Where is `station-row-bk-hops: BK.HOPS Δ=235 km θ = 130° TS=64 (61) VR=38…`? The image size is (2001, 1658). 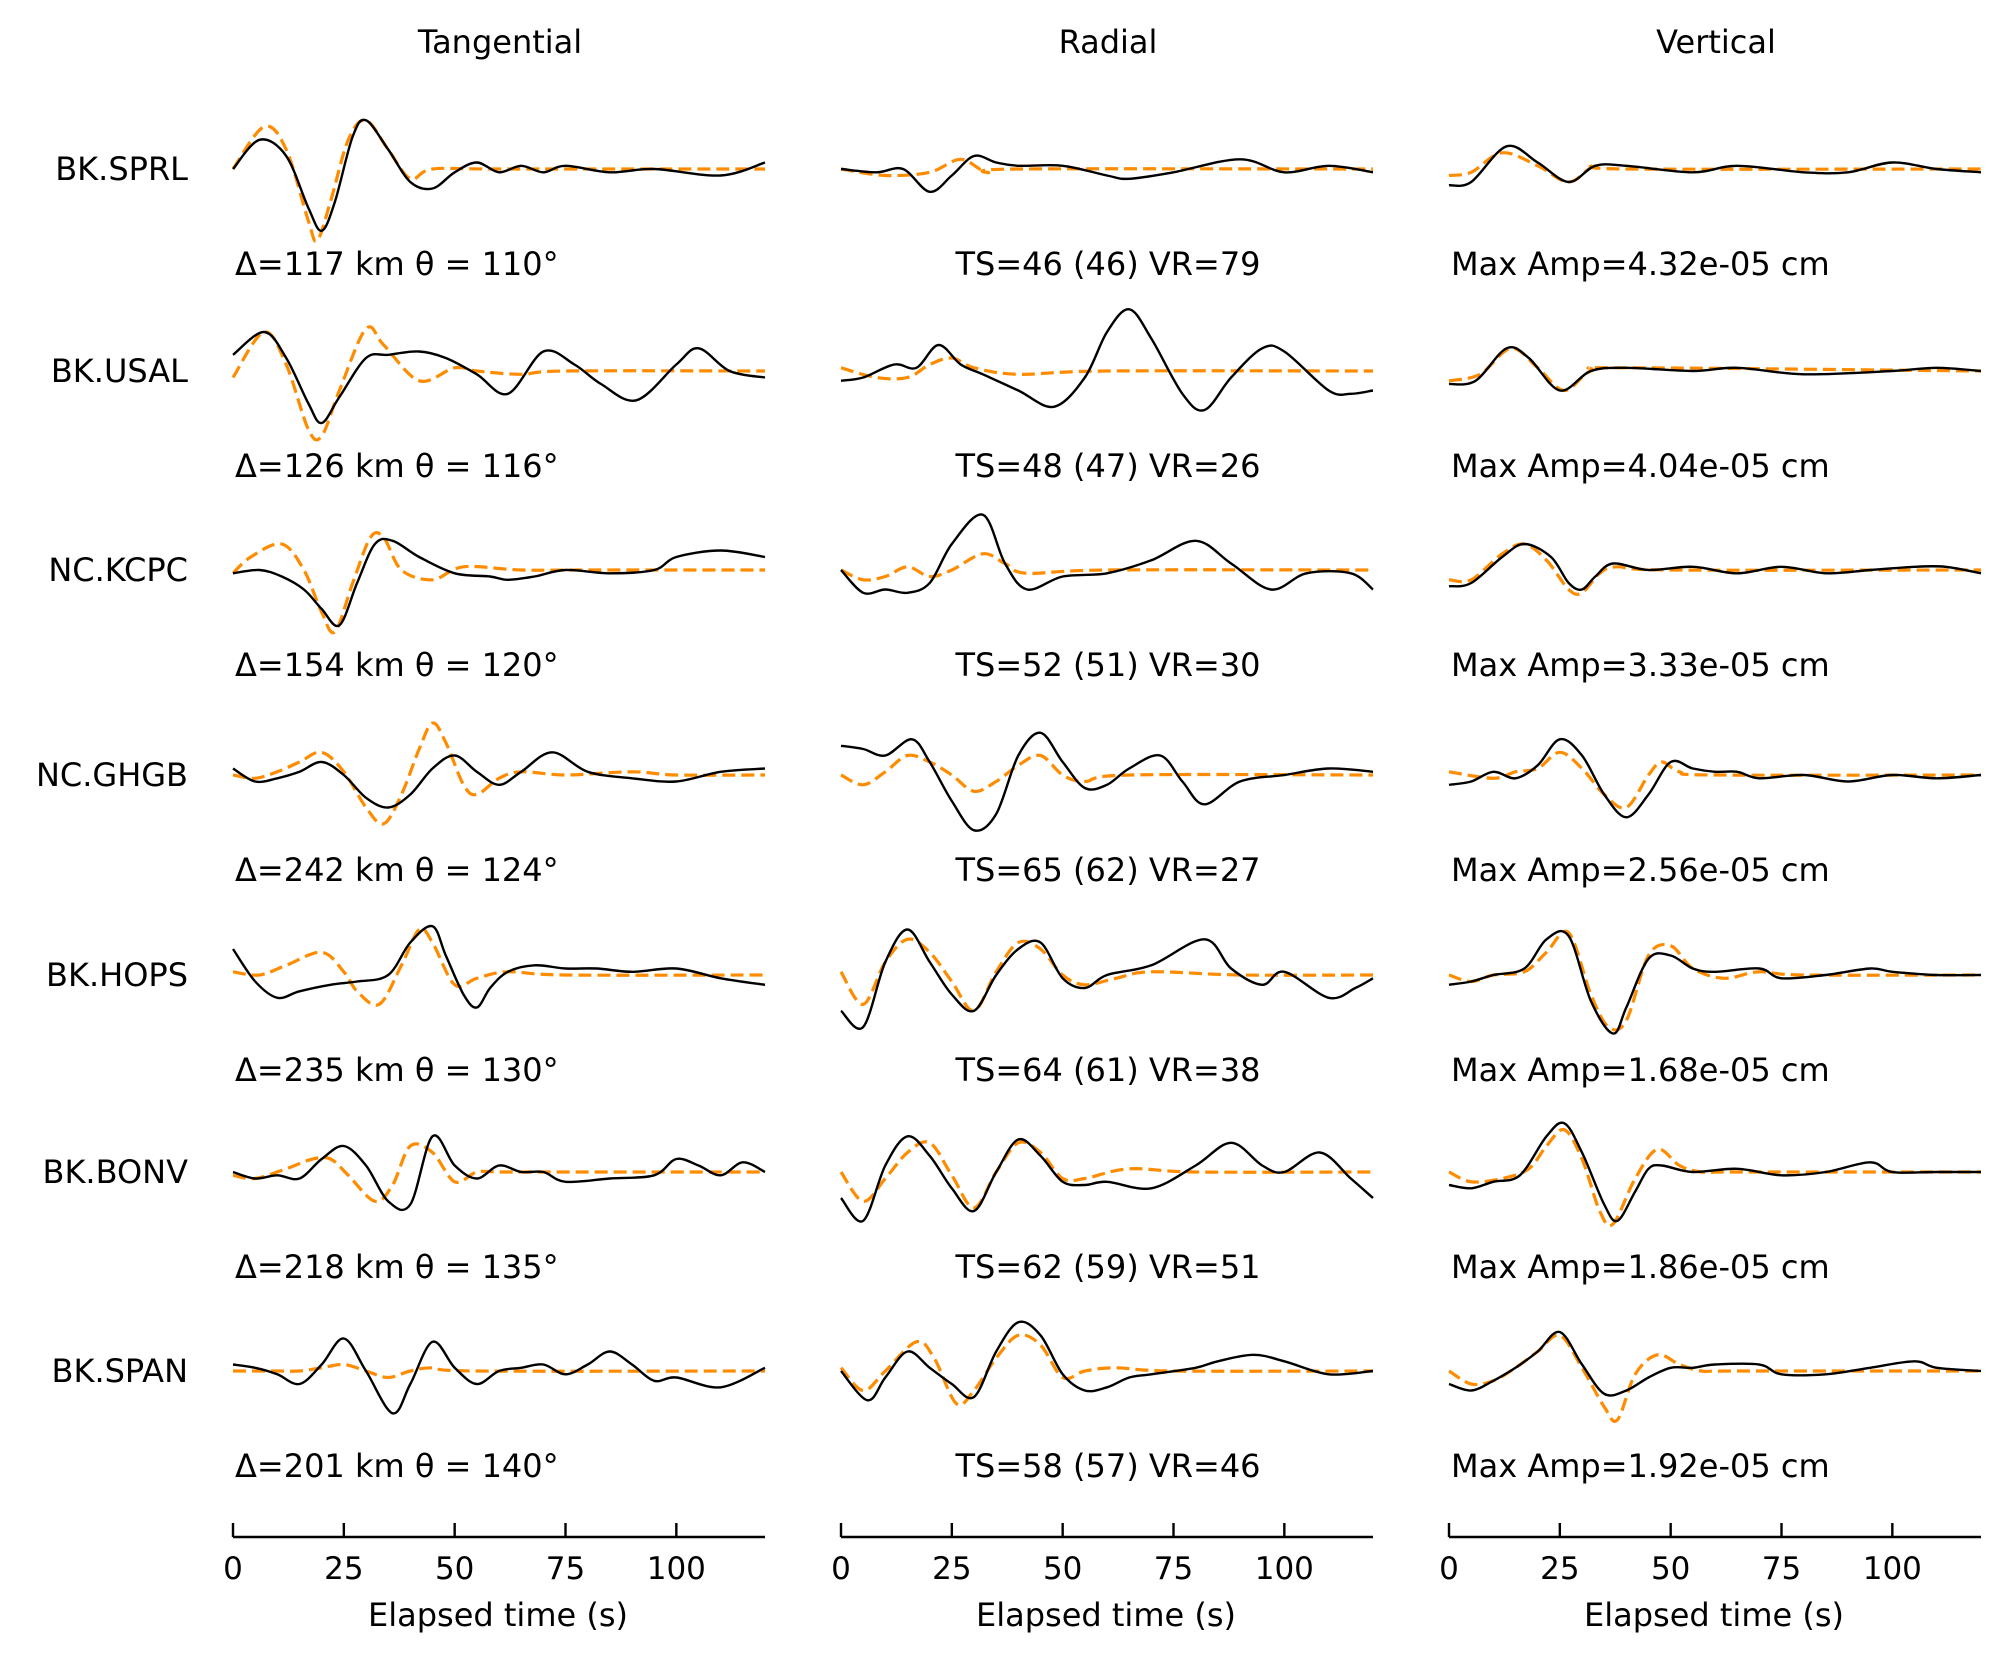 station-row-bk-hops: BK.HOPS Δ=235 km θ = 130° TS=64 (61) VR=38… is located at coordinates (1014, 1006).